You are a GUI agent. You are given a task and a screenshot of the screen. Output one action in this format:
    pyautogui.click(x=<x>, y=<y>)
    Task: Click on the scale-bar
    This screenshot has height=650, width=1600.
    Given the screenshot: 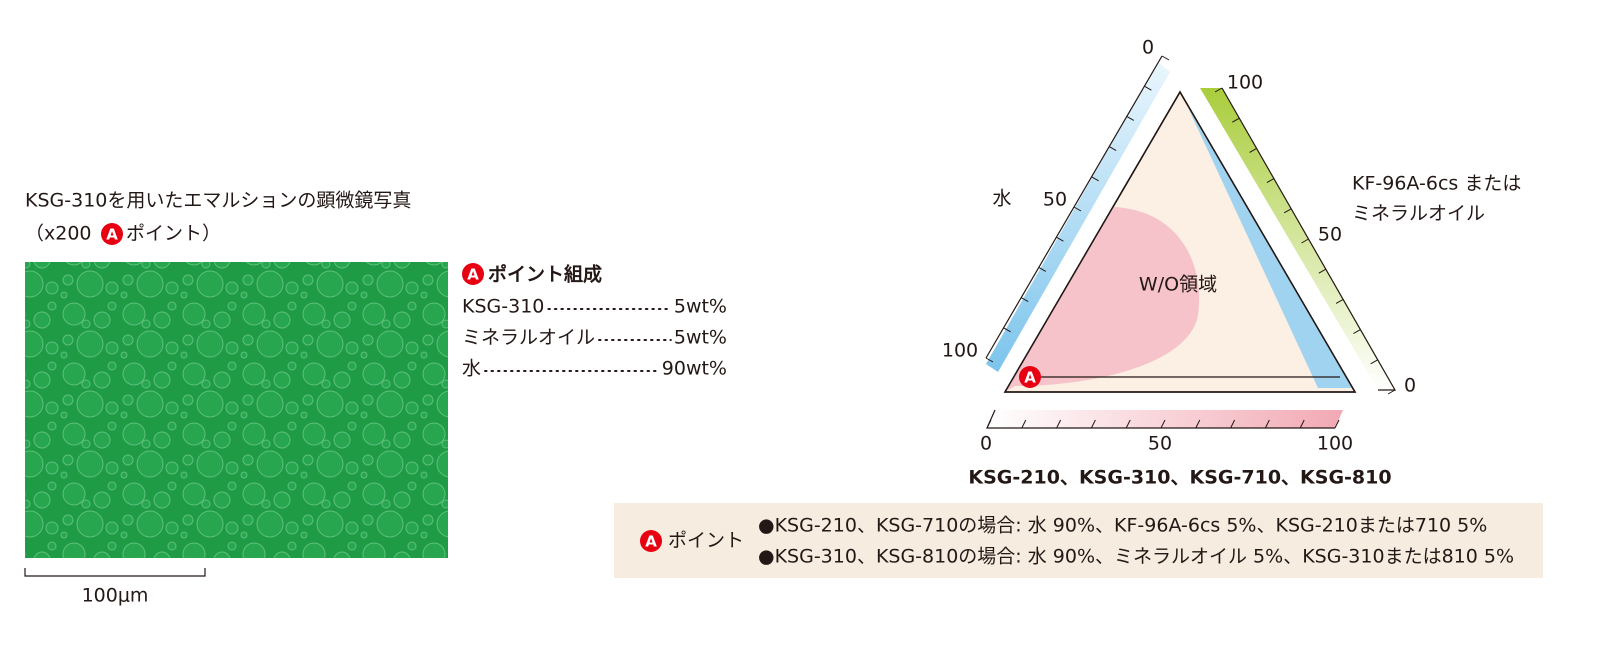 What is the action you would take?
    pyautogui.click(x=115, y=572)
    